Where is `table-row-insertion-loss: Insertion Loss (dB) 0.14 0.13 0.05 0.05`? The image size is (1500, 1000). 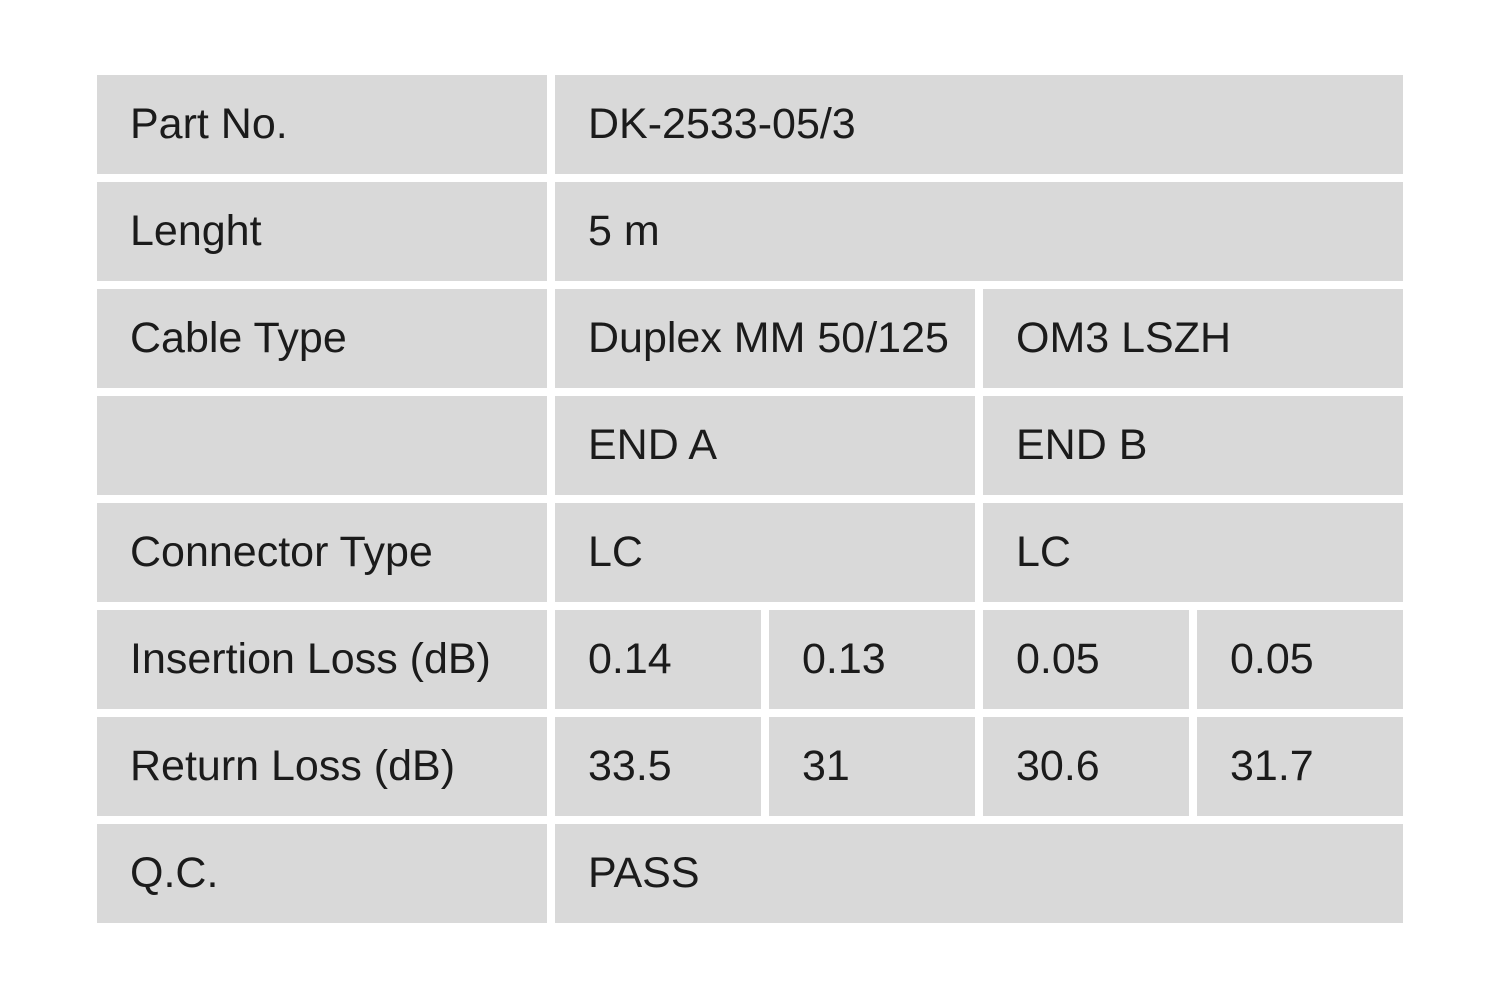 table-row-insertion-loss: Insertion Loss (dB) 0.14 0.13 0.05 0.05 is located at coordinates (750, 659).